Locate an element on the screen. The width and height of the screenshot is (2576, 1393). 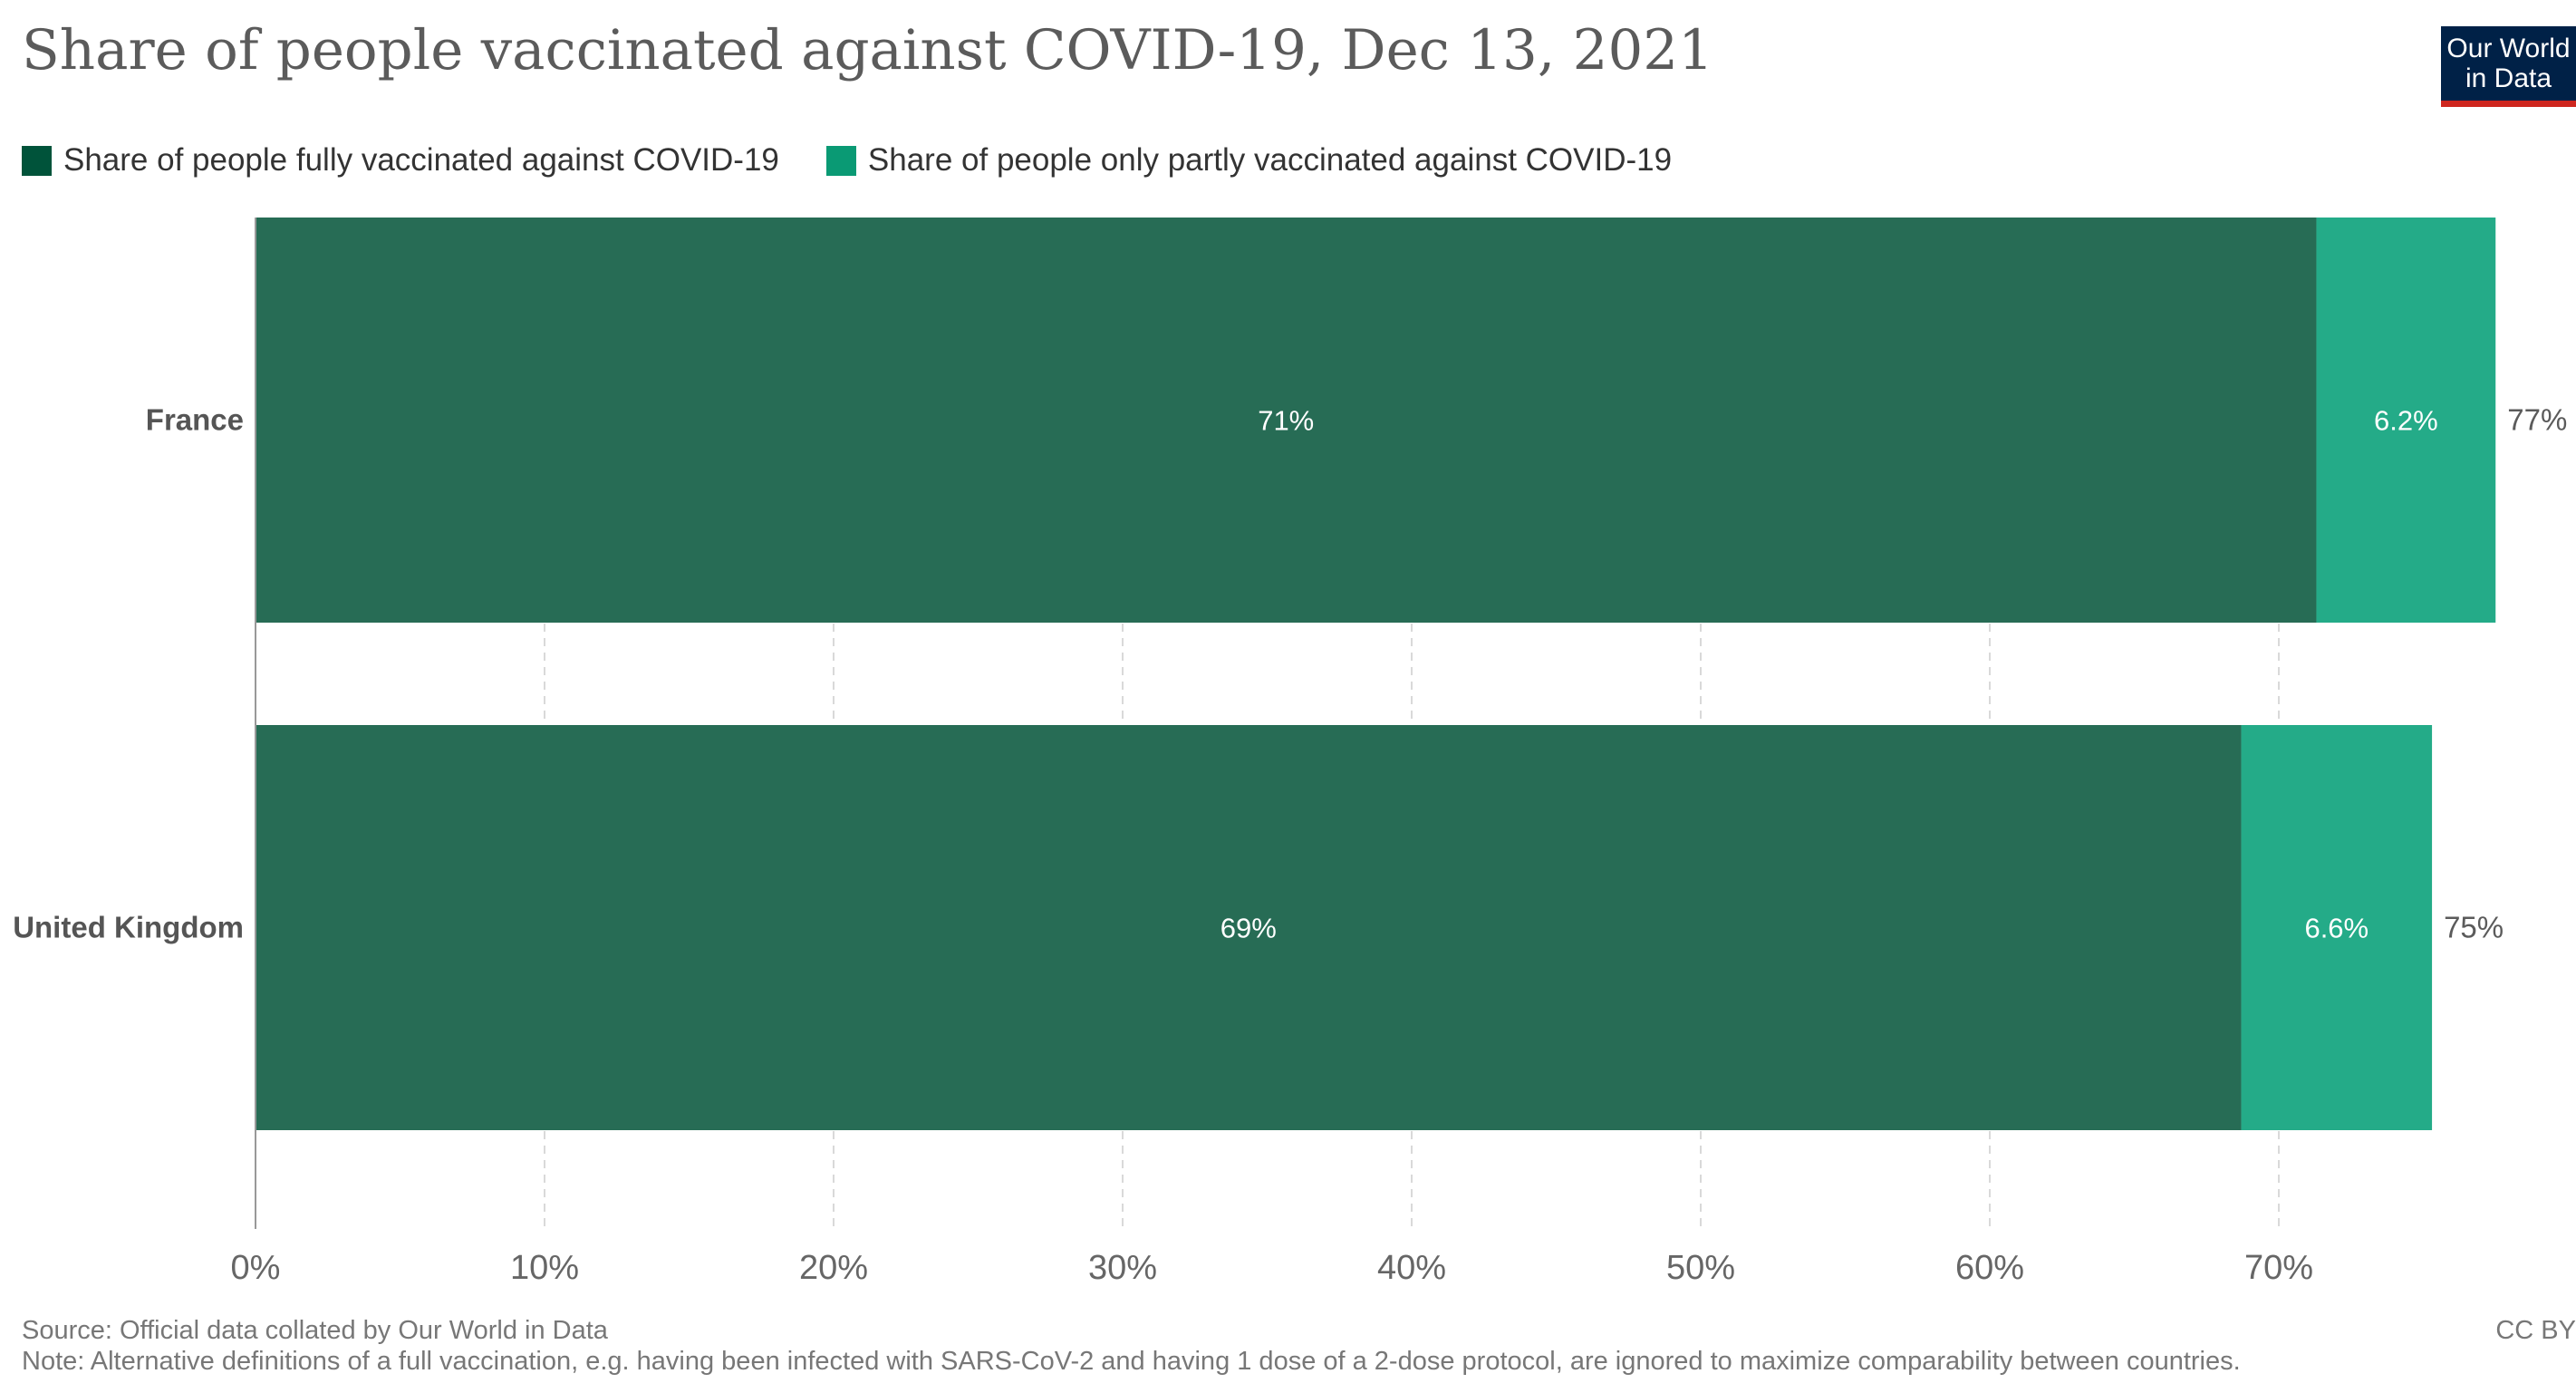
bar-label-partly-1: 6.6% is located at coordinates (2336, 928).